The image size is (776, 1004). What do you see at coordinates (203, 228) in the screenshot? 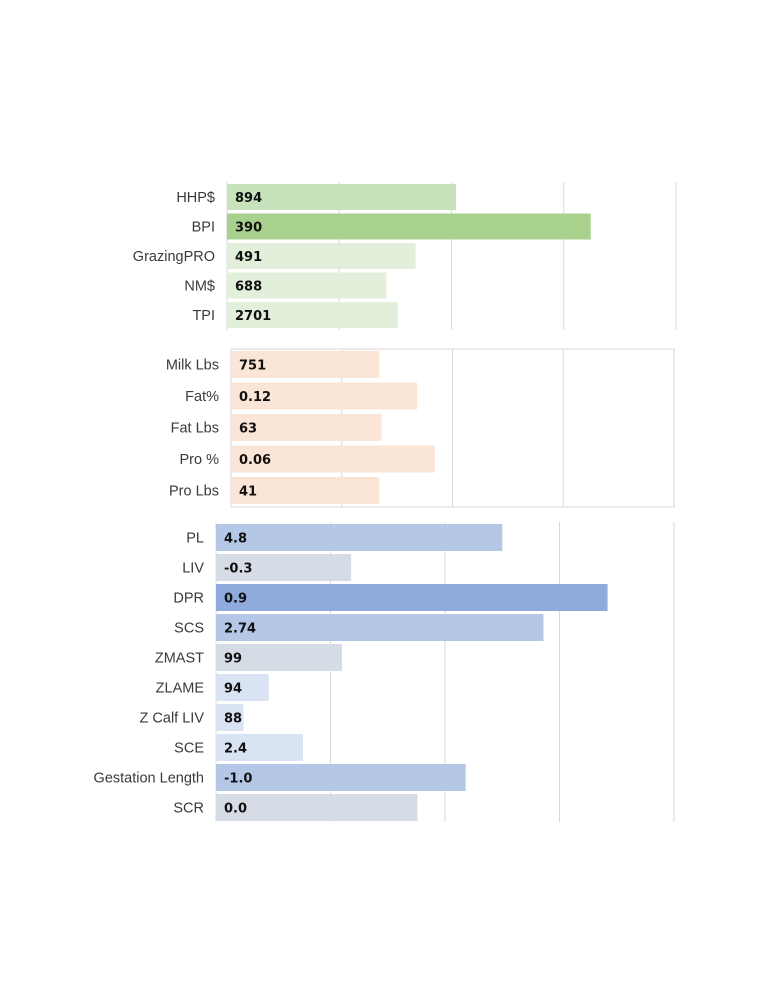
I see `category-label: BPI` at bounding box center [203, 228].